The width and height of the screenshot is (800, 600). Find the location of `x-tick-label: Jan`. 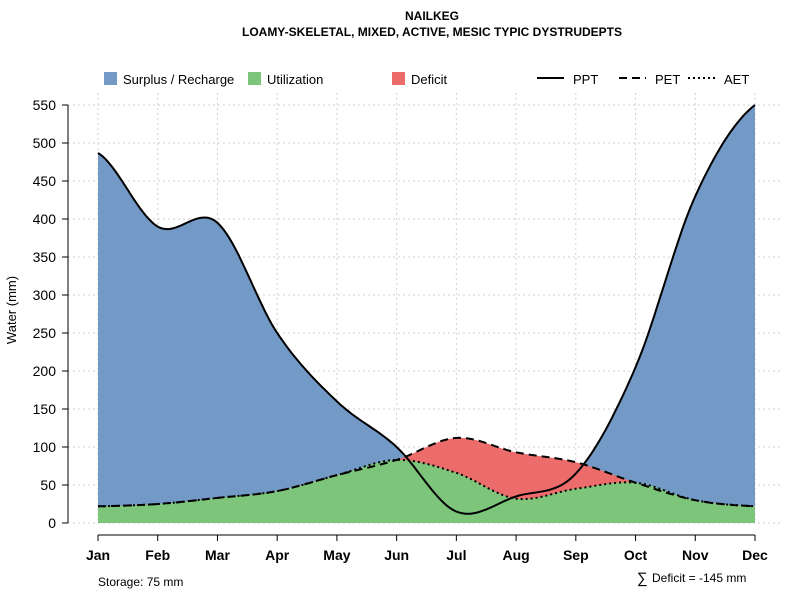

x-tick-label: Jan is located at coordinates (98, 555).